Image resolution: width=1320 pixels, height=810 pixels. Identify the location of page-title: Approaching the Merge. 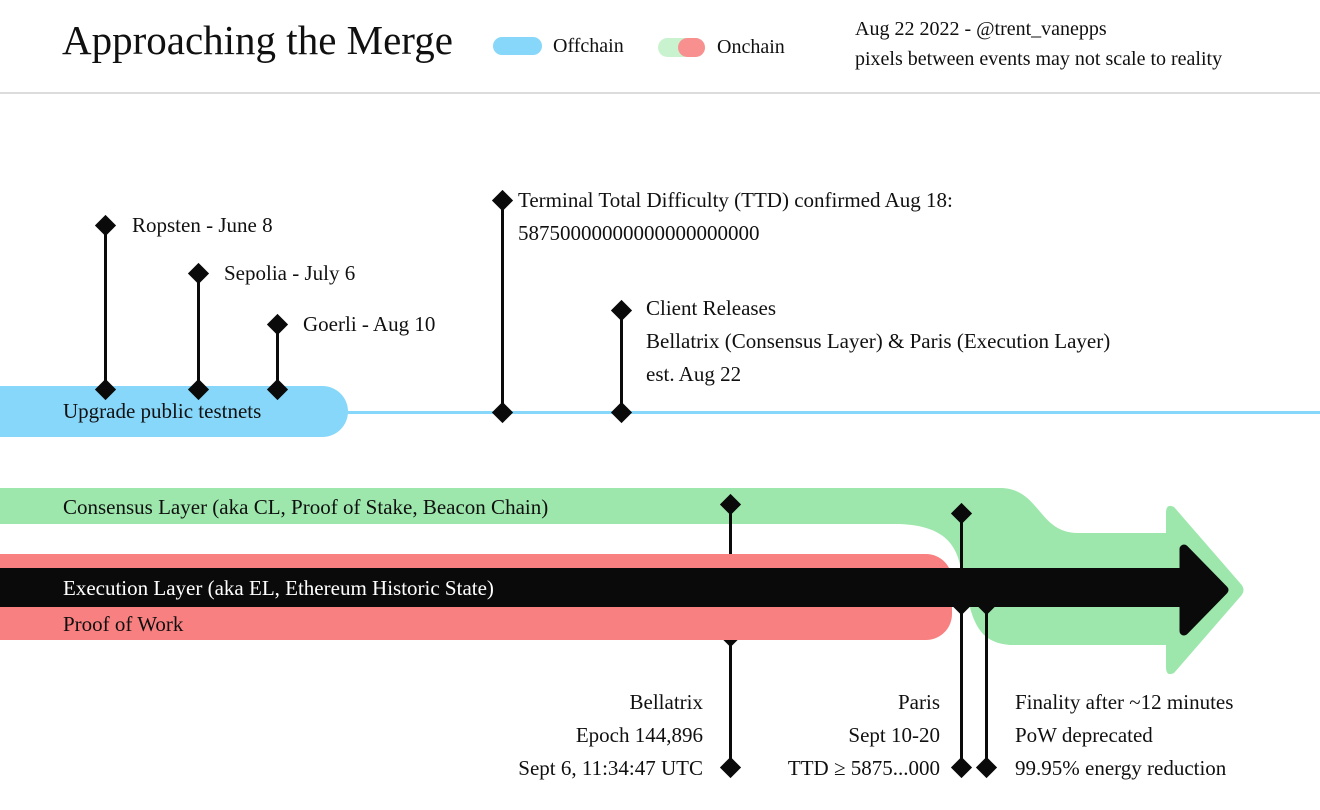
(257, 40).